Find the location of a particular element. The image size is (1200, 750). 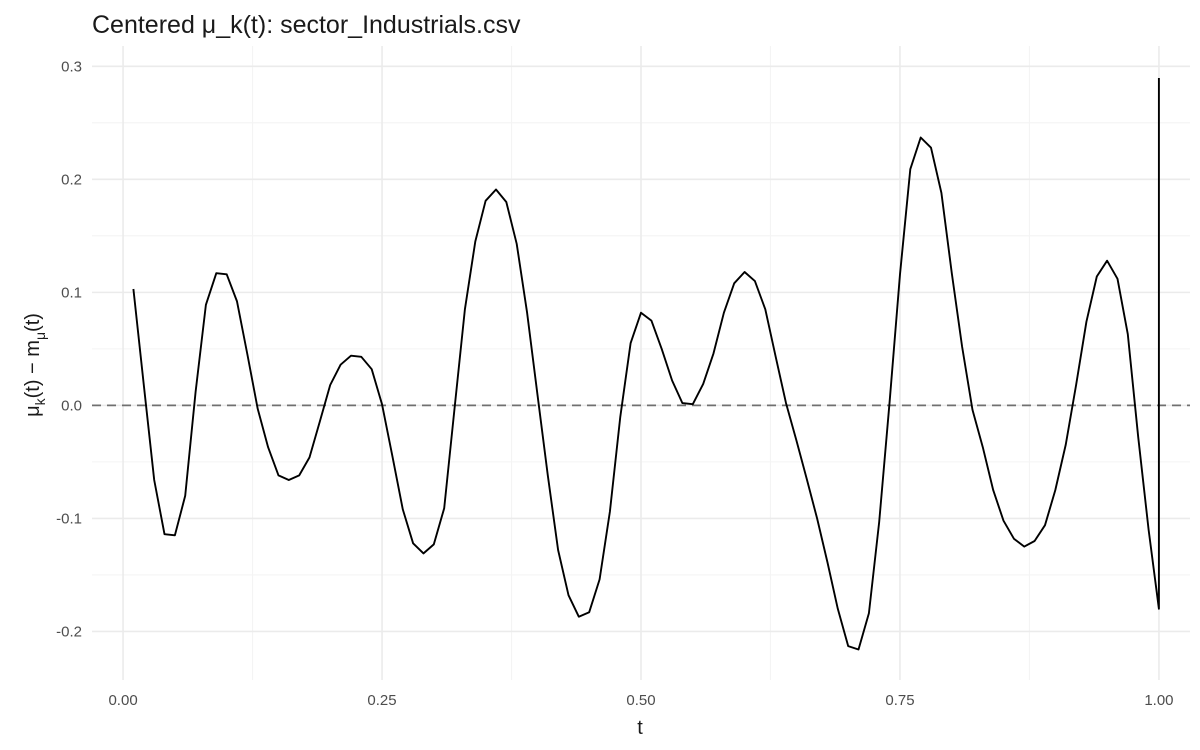

y-tick-labels: -0.2 -0.1 0.0 0.1 0.2 0.3 is located at coordinates (69, 349).